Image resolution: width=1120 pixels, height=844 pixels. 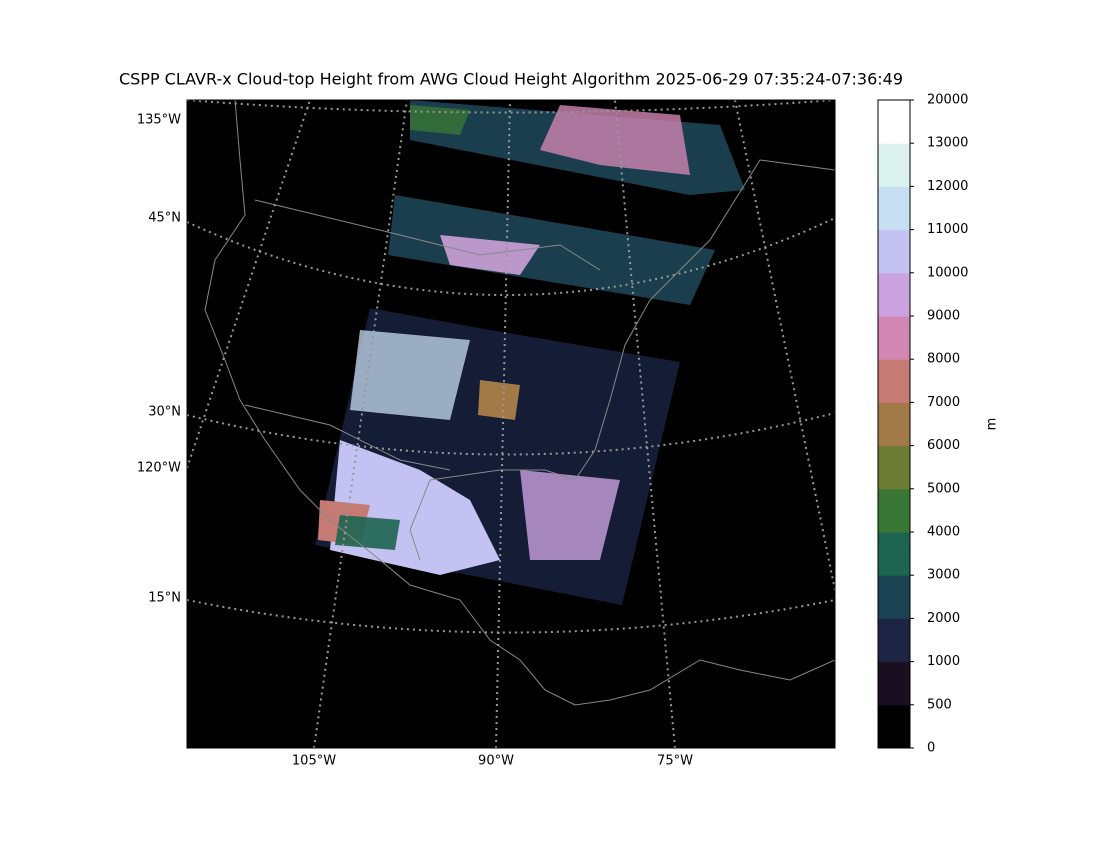 I want to click on border, so click(x=422, y=335).